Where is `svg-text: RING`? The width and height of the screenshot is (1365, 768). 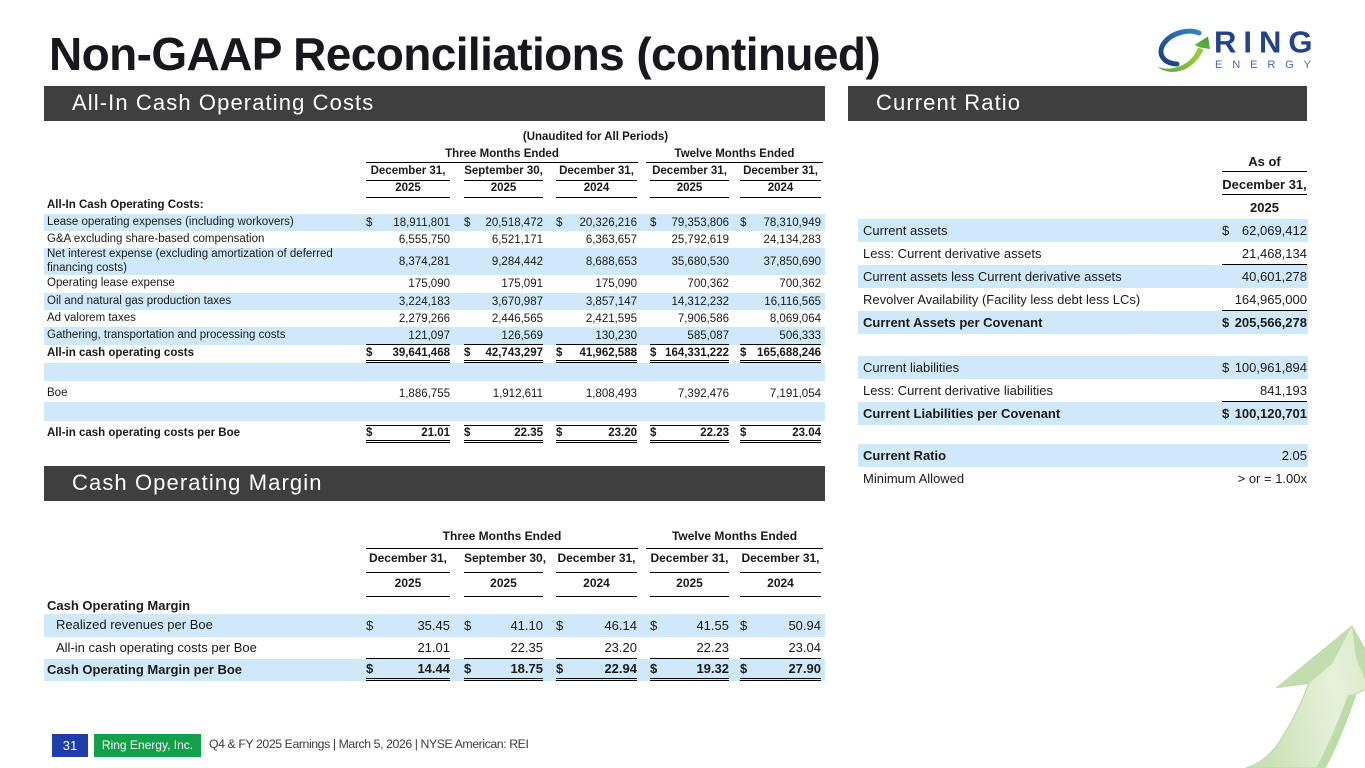 svg-text: RING is located at coordinates (1267, 42).